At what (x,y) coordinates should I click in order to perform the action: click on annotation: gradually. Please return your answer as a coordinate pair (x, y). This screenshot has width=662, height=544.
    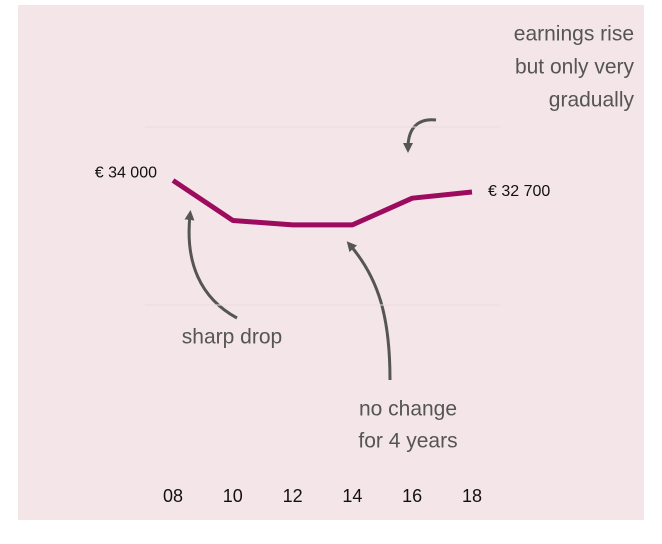
    Looking at the image, I should click on (592, 100).